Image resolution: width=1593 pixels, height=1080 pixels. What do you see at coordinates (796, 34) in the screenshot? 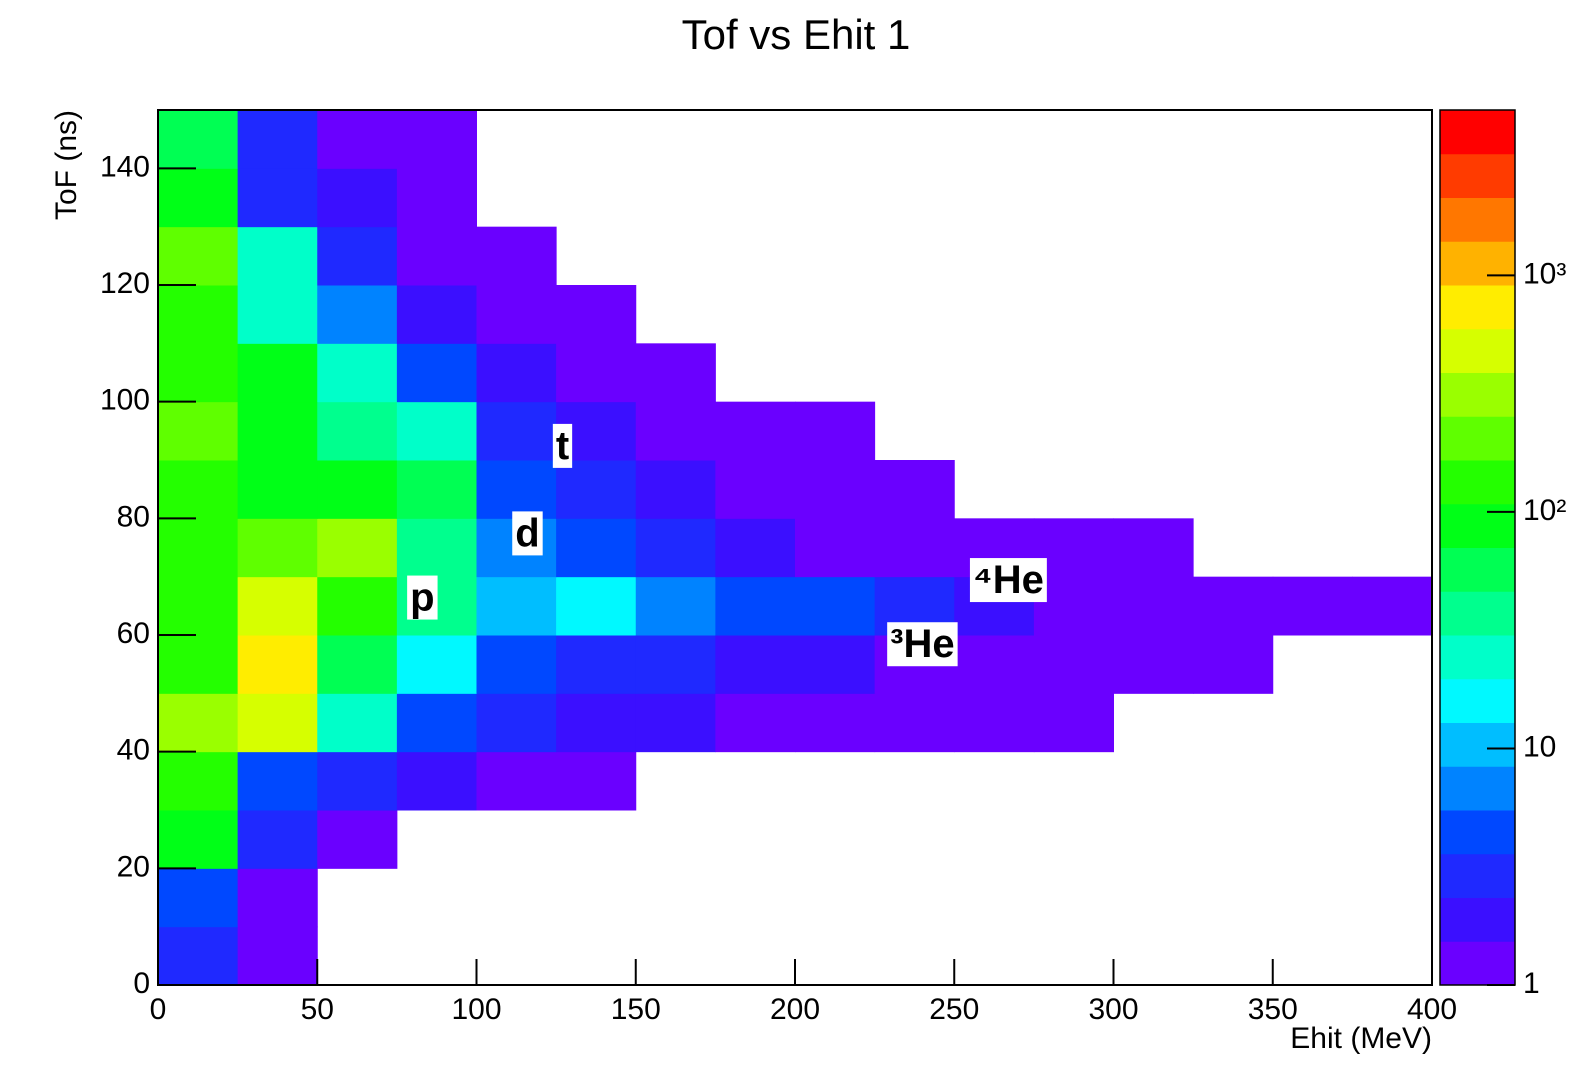
I see `chart-title: Tof vs Ehit 1` at bounding box center [796, 34].